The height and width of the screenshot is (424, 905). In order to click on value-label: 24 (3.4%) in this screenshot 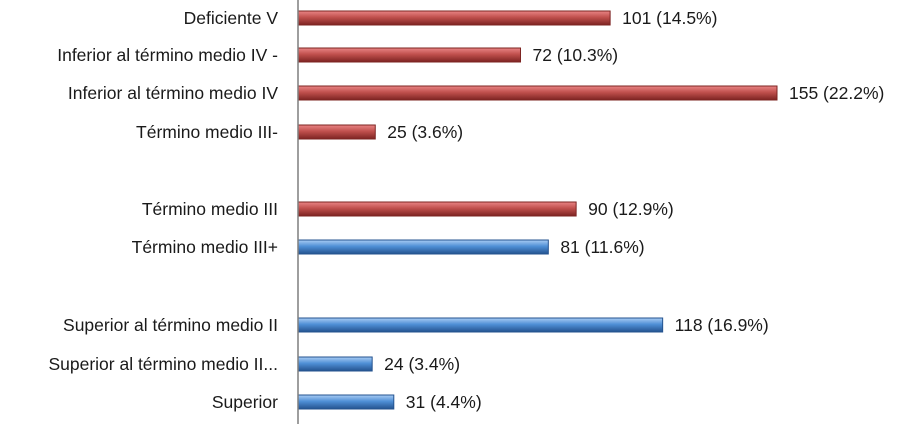, I will do `click(422, 364)`.